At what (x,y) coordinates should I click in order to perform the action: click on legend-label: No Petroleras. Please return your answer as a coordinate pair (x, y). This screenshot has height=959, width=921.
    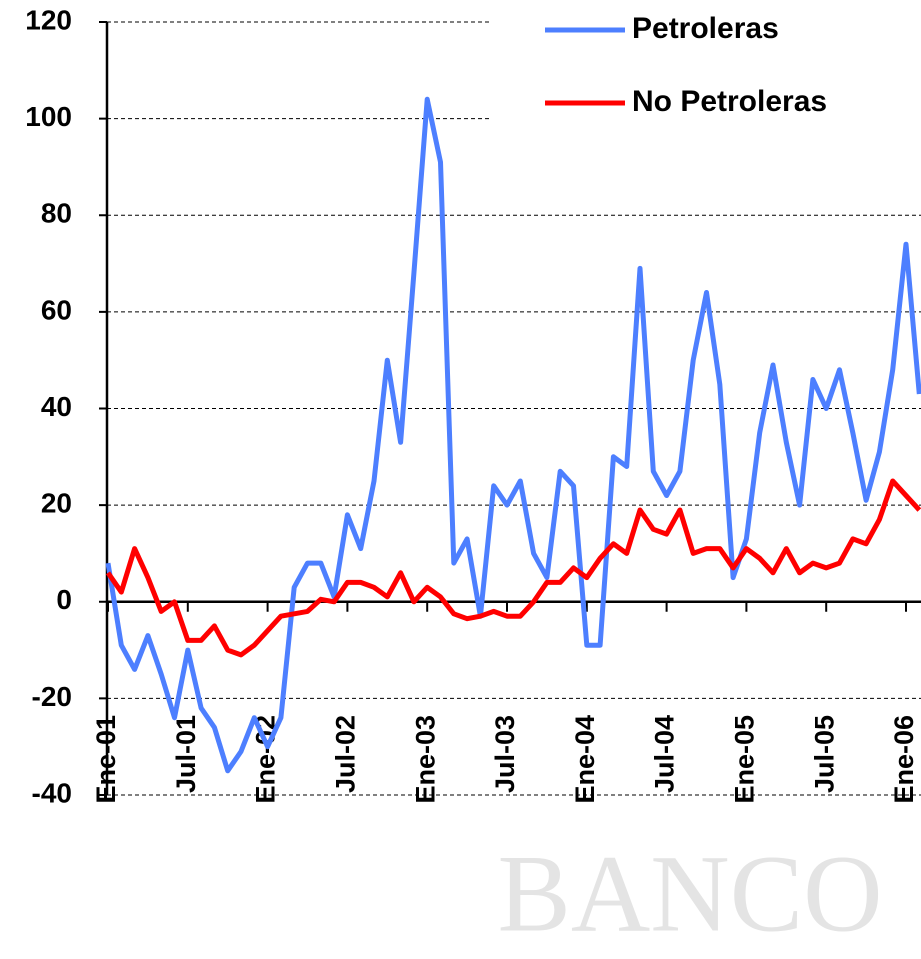
    Looking at the image, I should click on (729, 101).